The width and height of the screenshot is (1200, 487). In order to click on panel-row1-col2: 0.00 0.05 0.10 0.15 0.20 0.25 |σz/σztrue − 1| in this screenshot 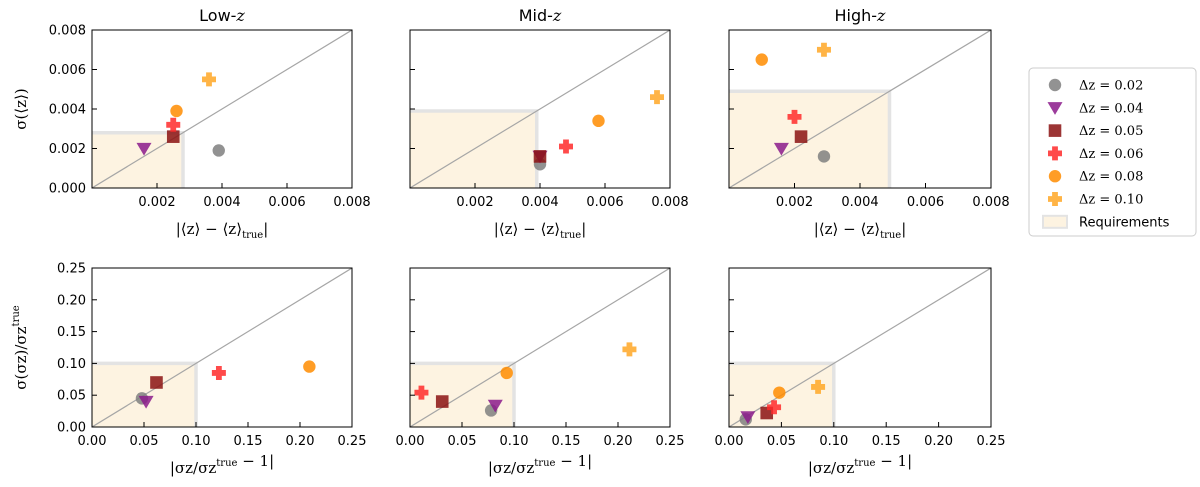, I will do `click(860, 372)`.